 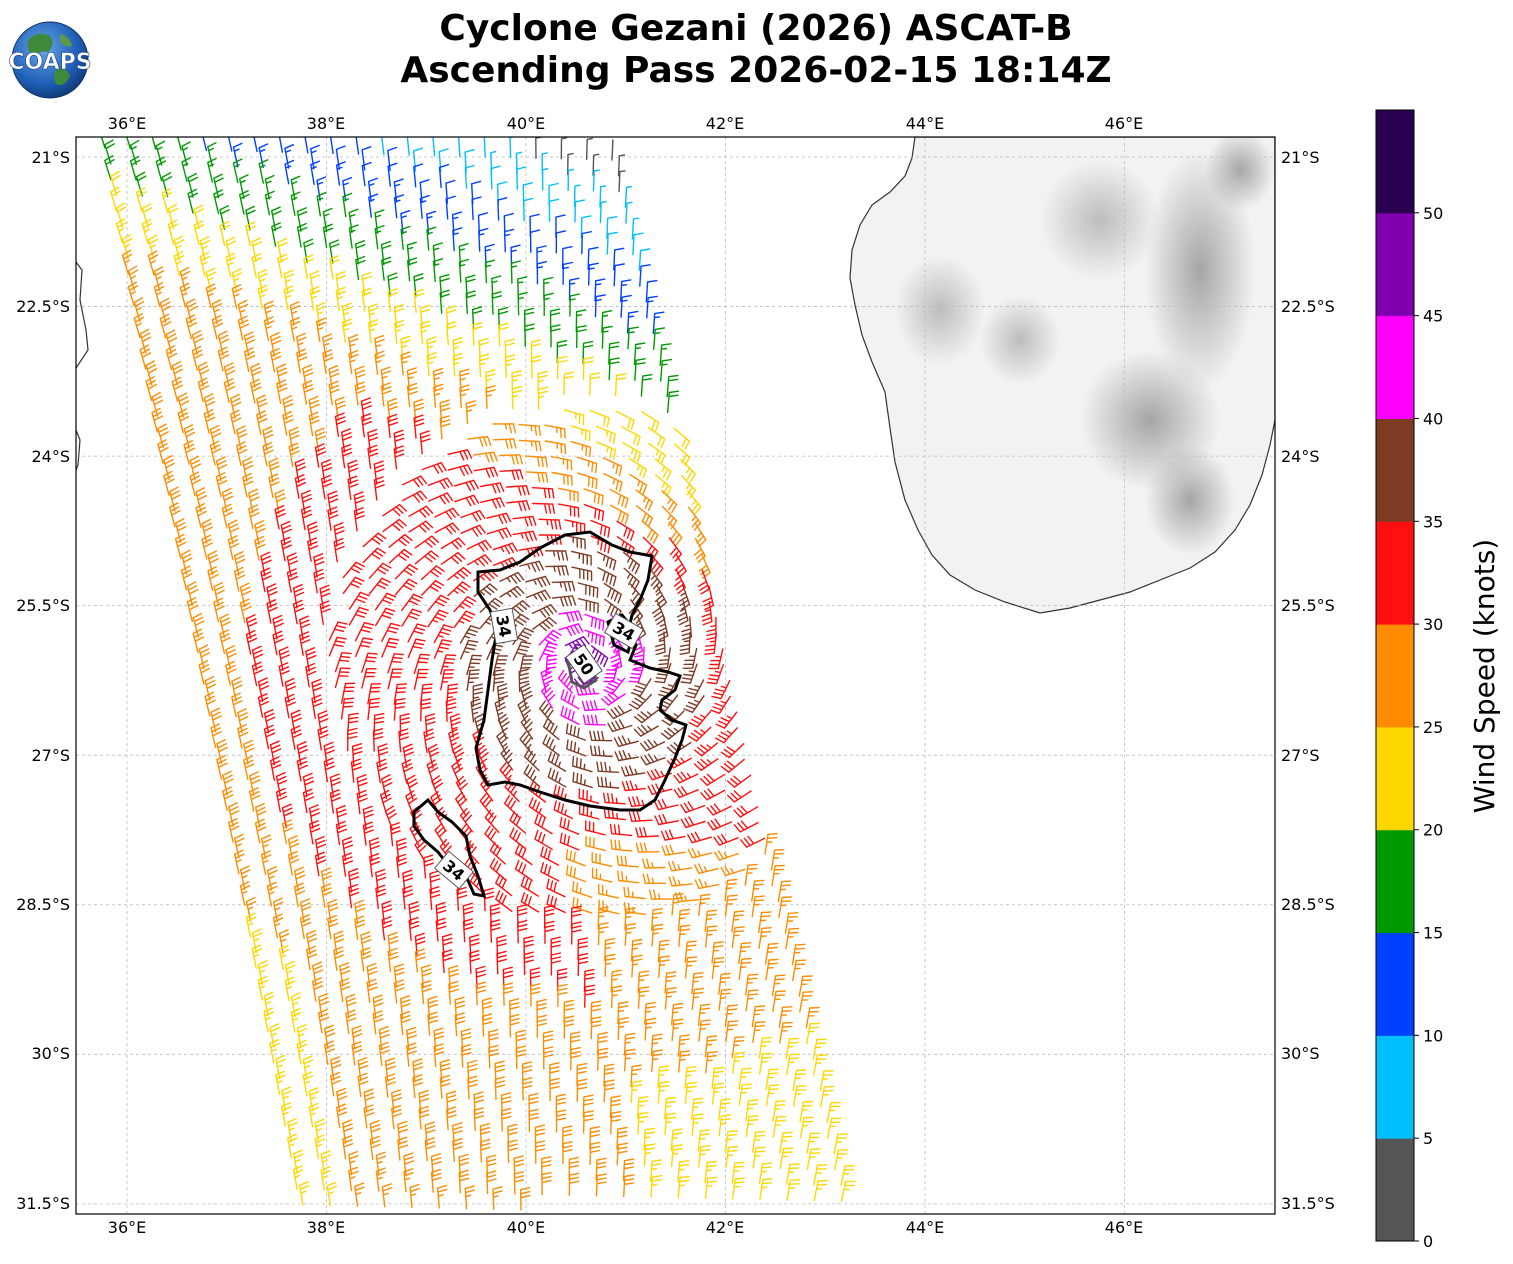 I want to click on lat-label-right: 30°S, so click(x=1300, y=1053).